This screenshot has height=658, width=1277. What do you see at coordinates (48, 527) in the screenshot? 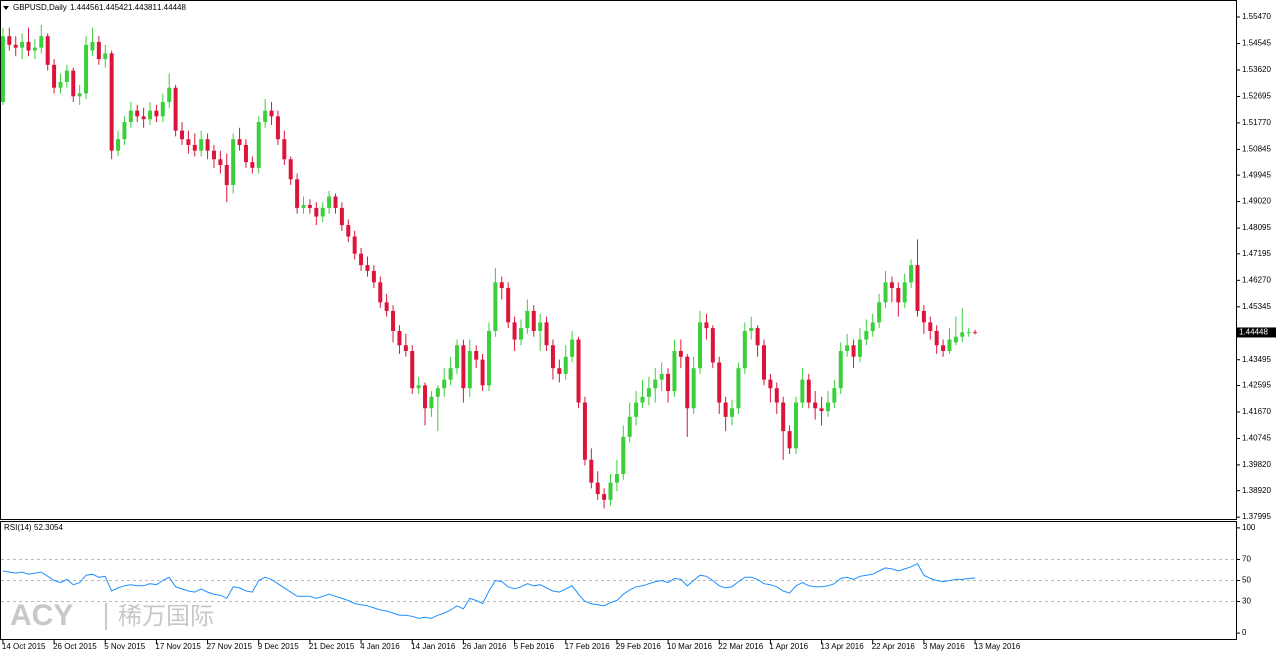
I see `rsi-value: 52.3054` at bounding box center [48, 527].